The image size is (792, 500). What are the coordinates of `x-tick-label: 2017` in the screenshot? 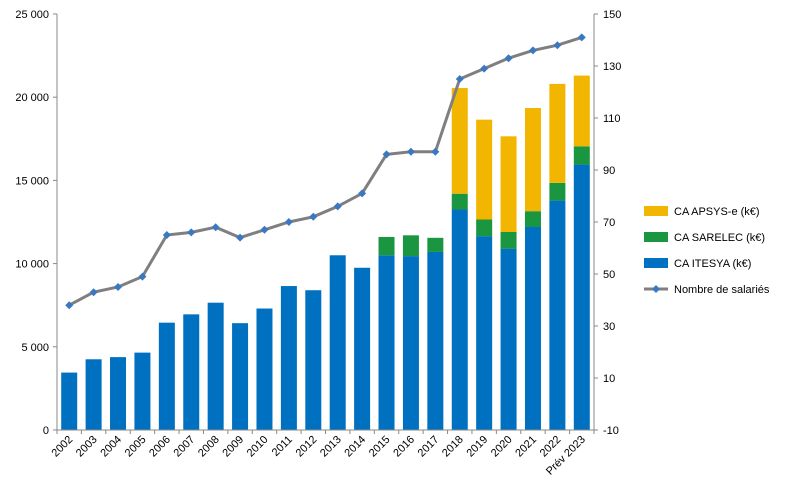 It's located at (429, 447).